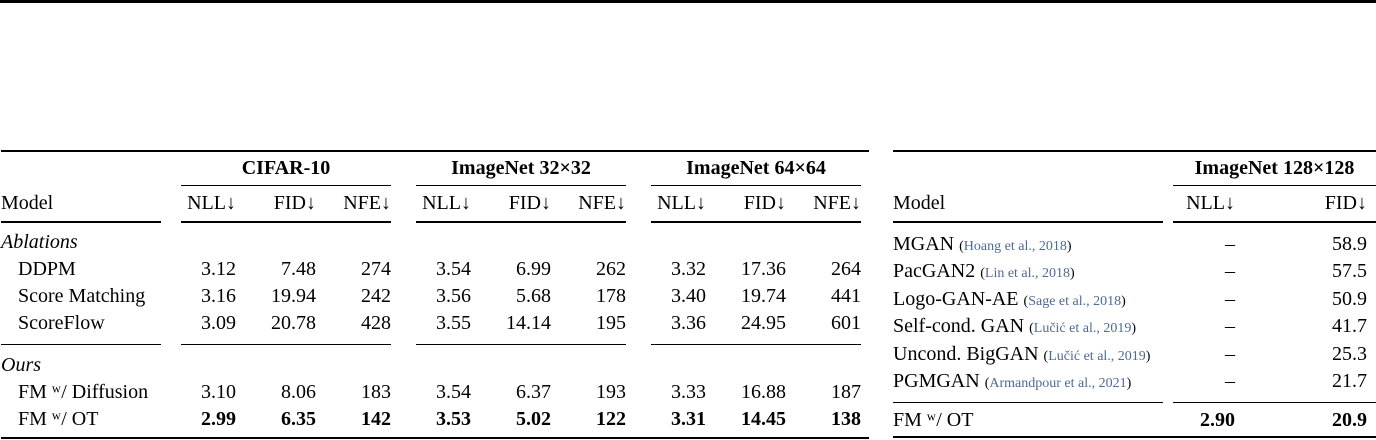 The width and height of the screenshot is (1376, 440). What do you see at coordinates (1134, 168) in the screenshot?
I see `dataset-header-row: ImageNet 128×128` at bounding box center [1134, 168].